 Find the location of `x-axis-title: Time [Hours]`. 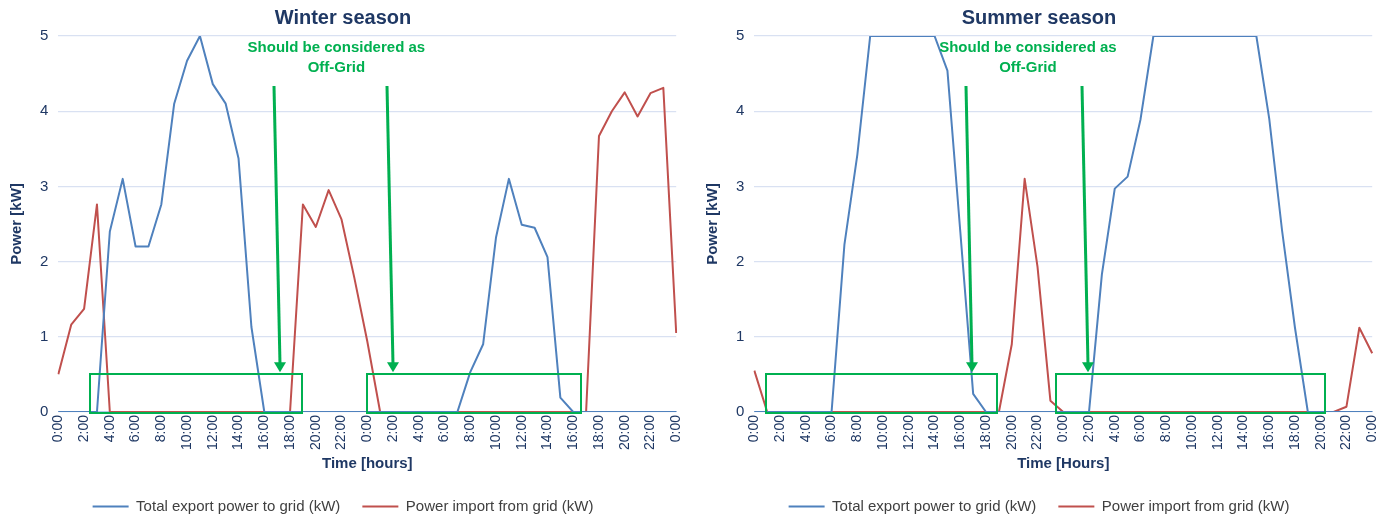

x-axis-title: Time [Hours] is located at coordinates (1063, 463).